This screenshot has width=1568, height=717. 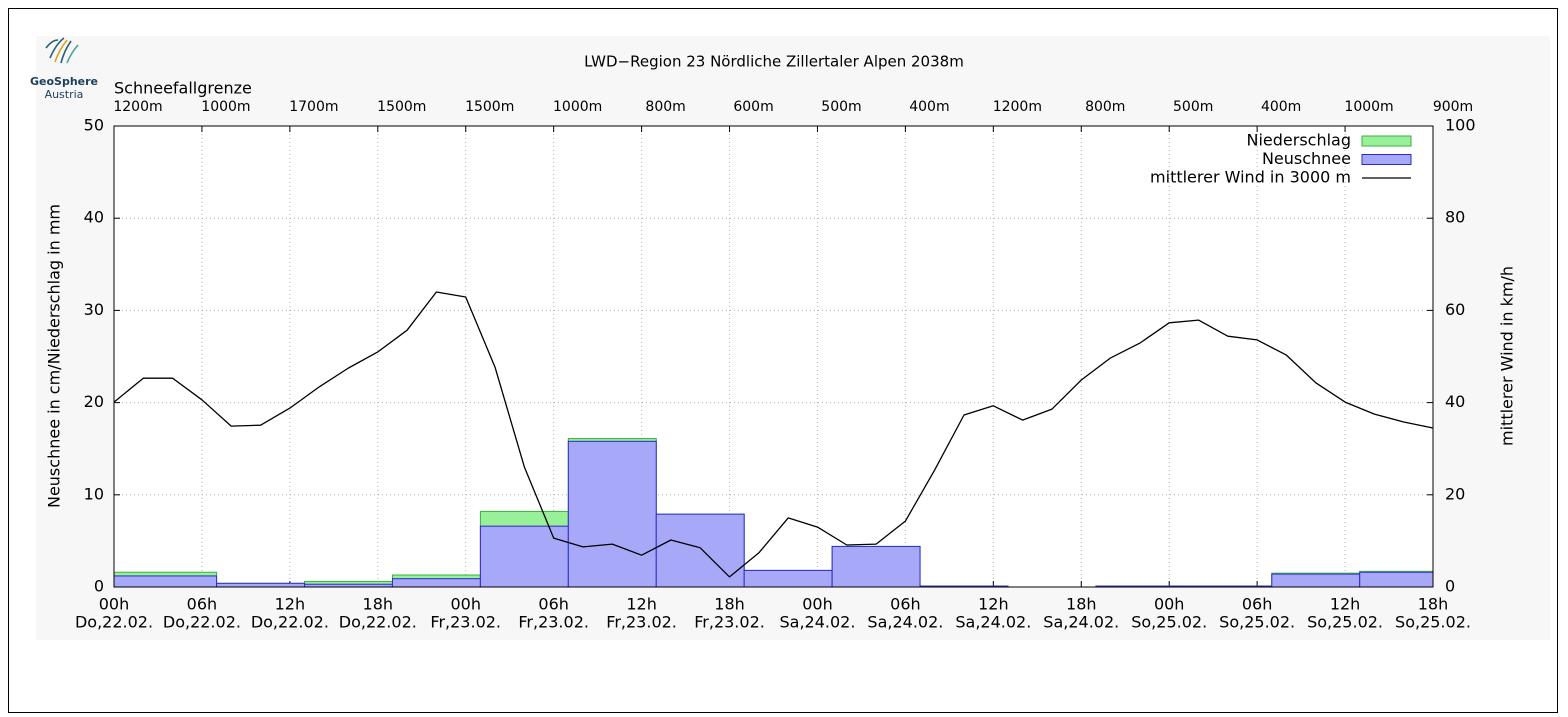 I want to click on y-tick-label: 0, so click(x=99, y=586).